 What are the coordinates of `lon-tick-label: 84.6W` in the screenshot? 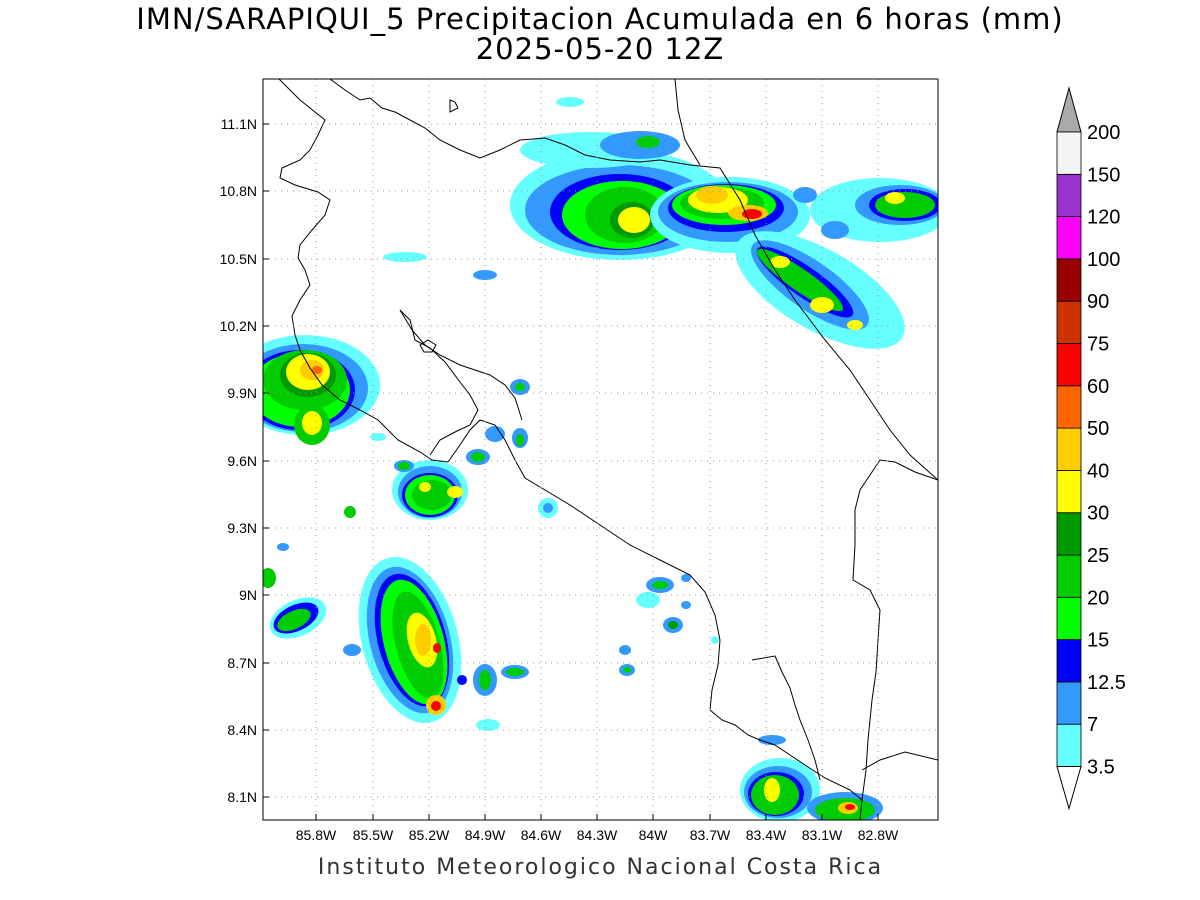 It's located at (541, 835).